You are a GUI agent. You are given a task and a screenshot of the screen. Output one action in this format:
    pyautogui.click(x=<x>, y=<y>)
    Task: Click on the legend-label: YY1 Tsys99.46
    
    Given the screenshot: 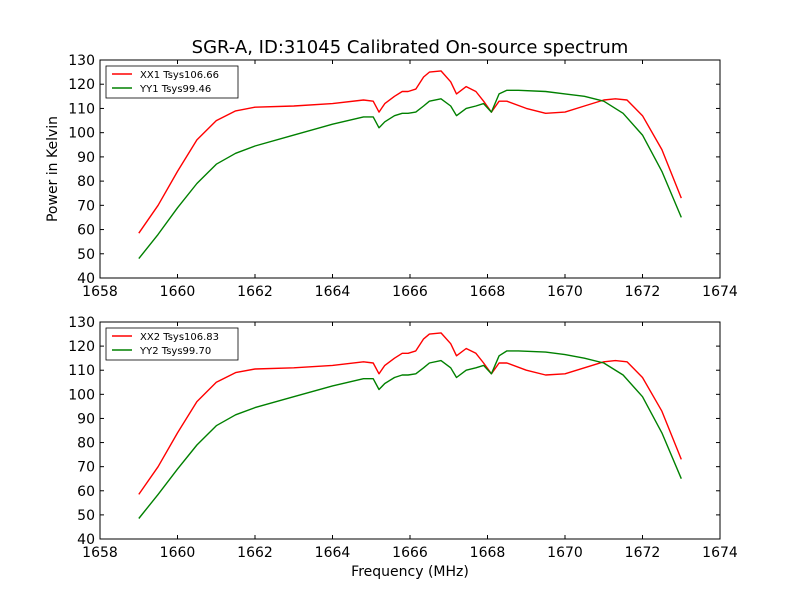 What is the action you would take?
    pyautogui.click(x=175, y=89)
    